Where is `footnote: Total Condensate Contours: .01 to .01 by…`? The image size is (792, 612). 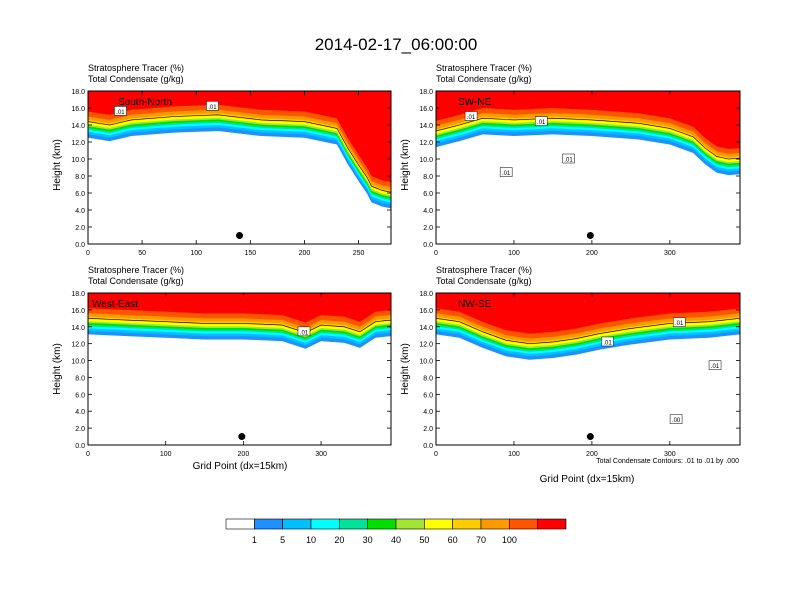 footnote: Total Condensate Contours: .01 to .01 by… is located at coordinates (667, 461).